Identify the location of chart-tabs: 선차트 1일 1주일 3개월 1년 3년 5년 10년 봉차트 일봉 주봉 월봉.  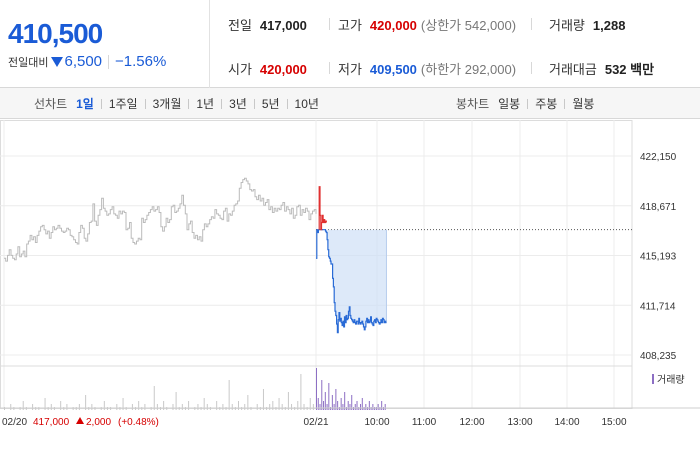
(350, 103).